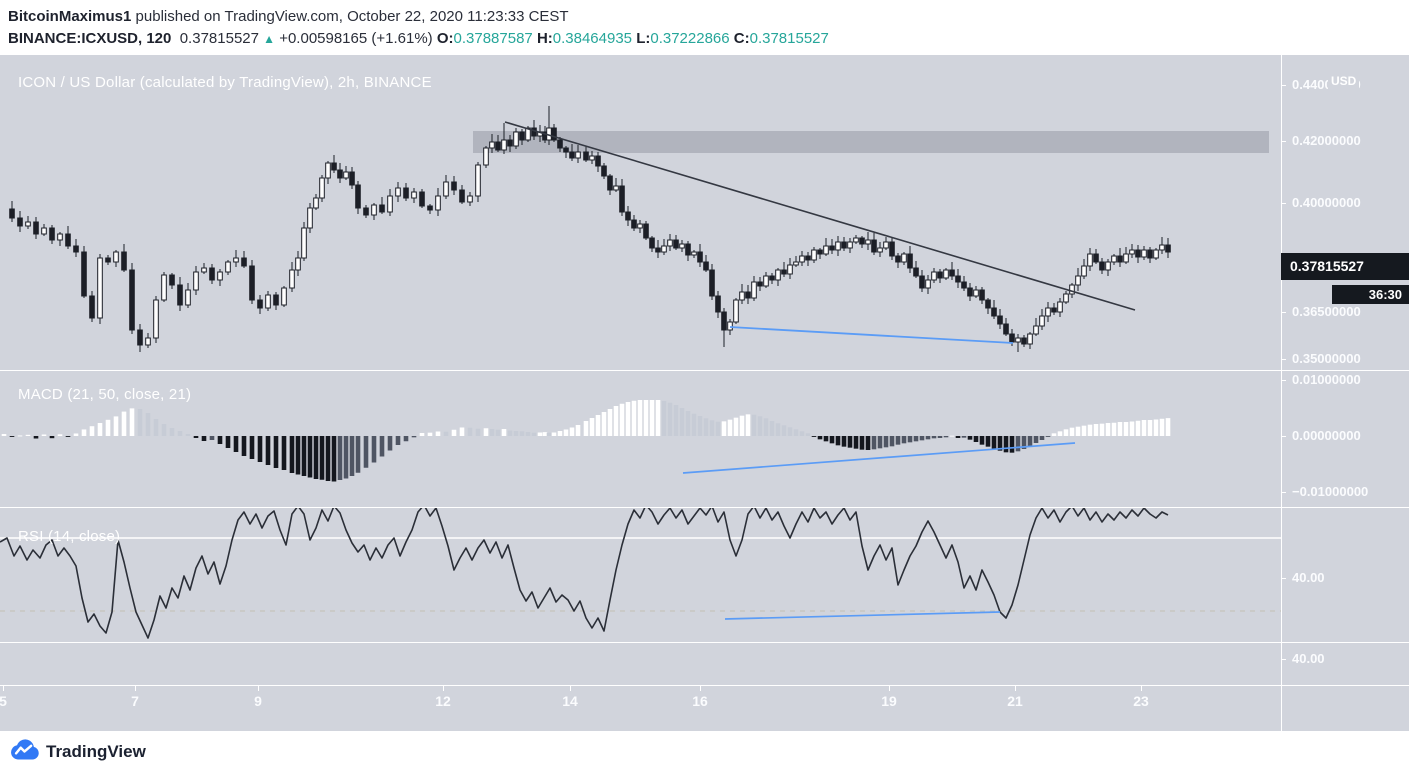  I want to click on descending-trendline, so click(820, 216).